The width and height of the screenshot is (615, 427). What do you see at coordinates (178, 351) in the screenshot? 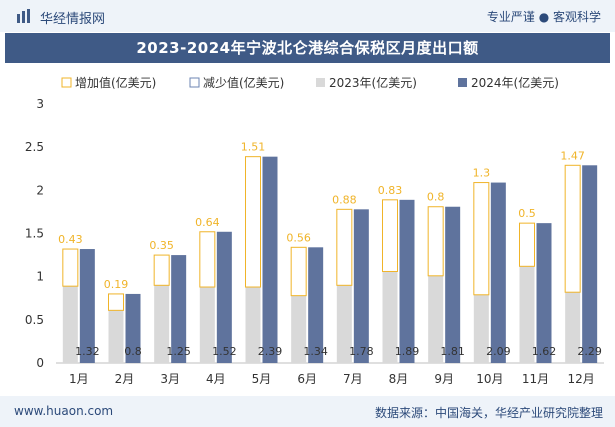
I see `value-label-2024: 1.25` at bounding box center [178, 351].